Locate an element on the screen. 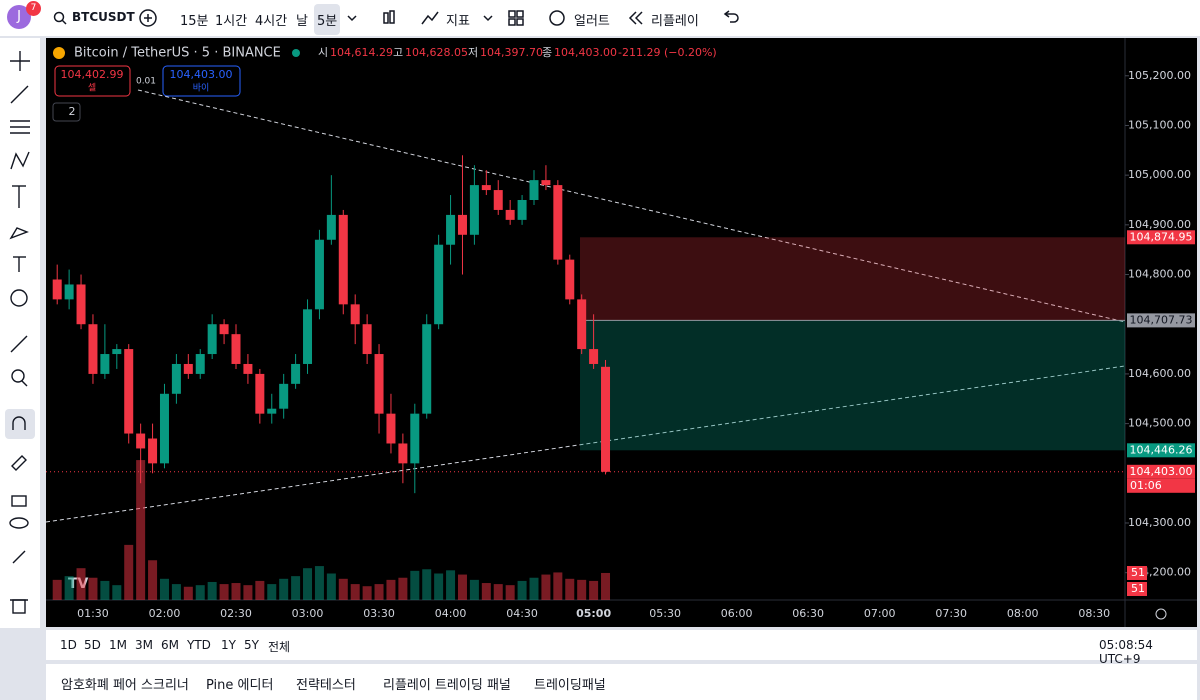  interval: 4시간 is located at coordinates (271, 21).